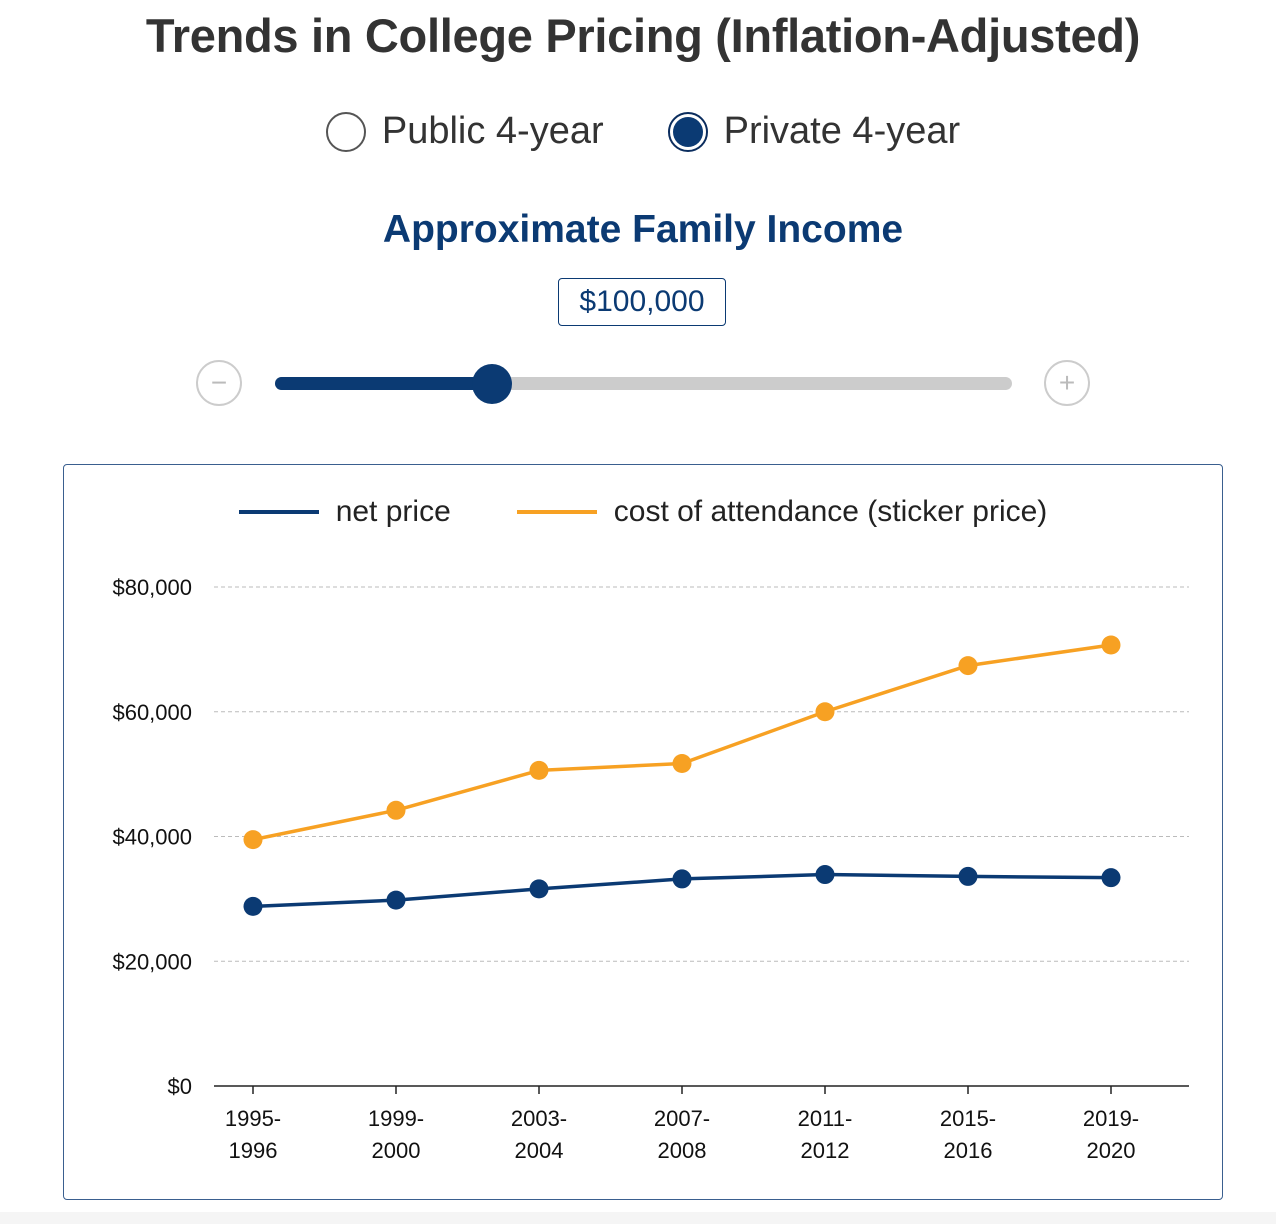 The image size is (1276, 1224). Describe the element at coordinates (219, 383) in the screenshot. I see `decrease-income-button: −` at that location.